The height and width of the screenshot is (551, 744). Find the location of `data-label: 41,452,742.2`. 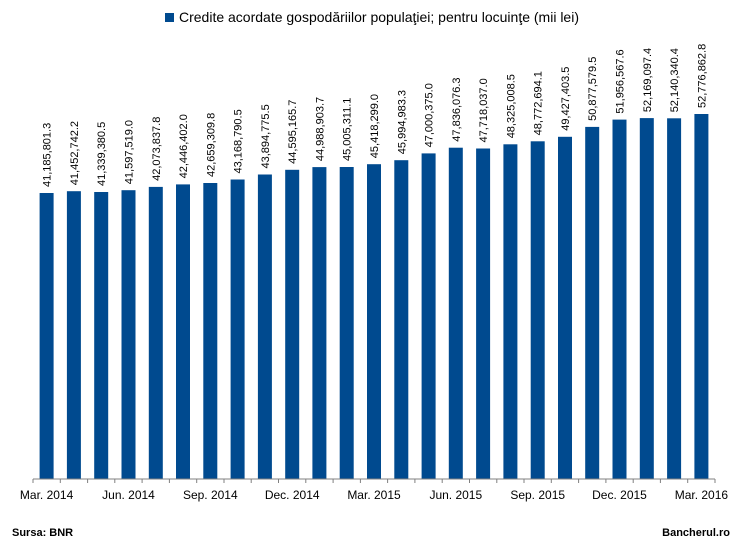

data-label: 41,452,742.2 is located at coordinates (75, 153).